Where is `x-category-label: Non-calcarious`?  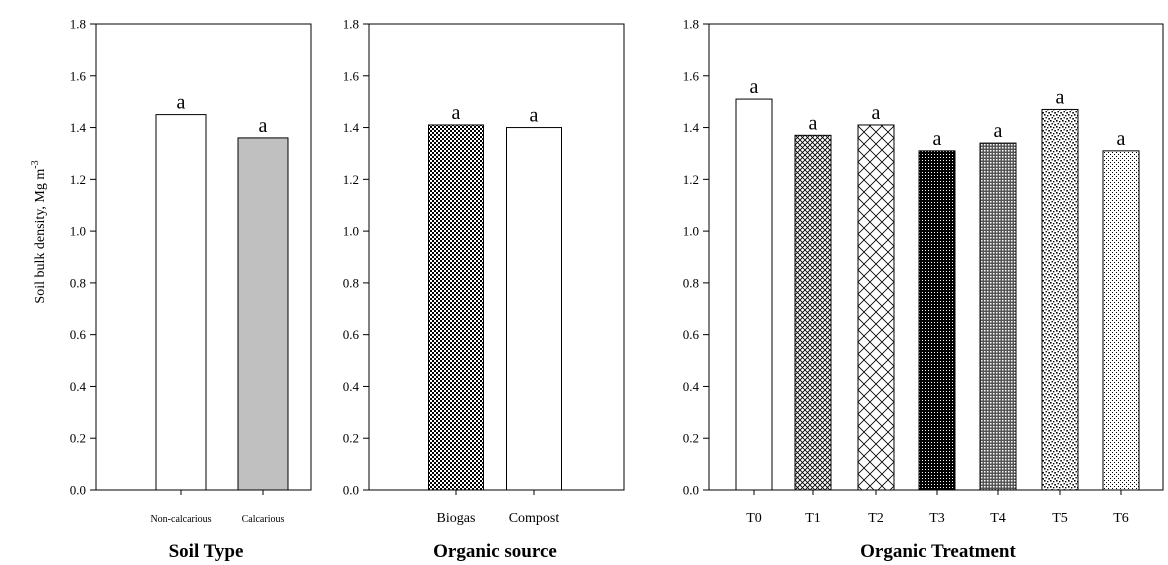
x-category-label: Non-calcarious is located at coordinates (180, 519).